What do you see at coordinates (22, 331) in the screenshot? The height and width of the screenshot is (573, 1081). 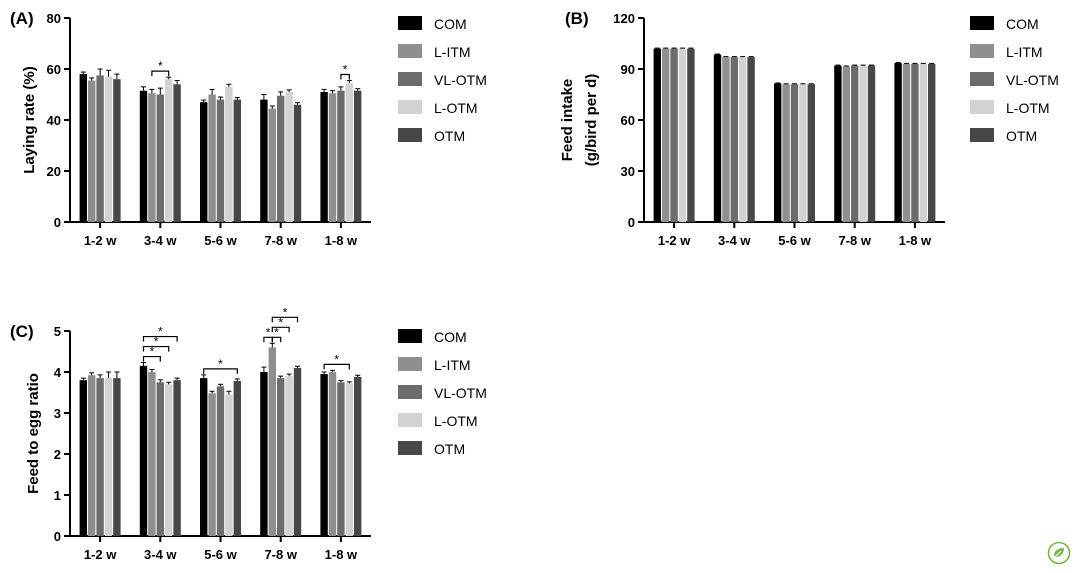 I see `panel-letter: (C)` at bounding box center [22, 331].